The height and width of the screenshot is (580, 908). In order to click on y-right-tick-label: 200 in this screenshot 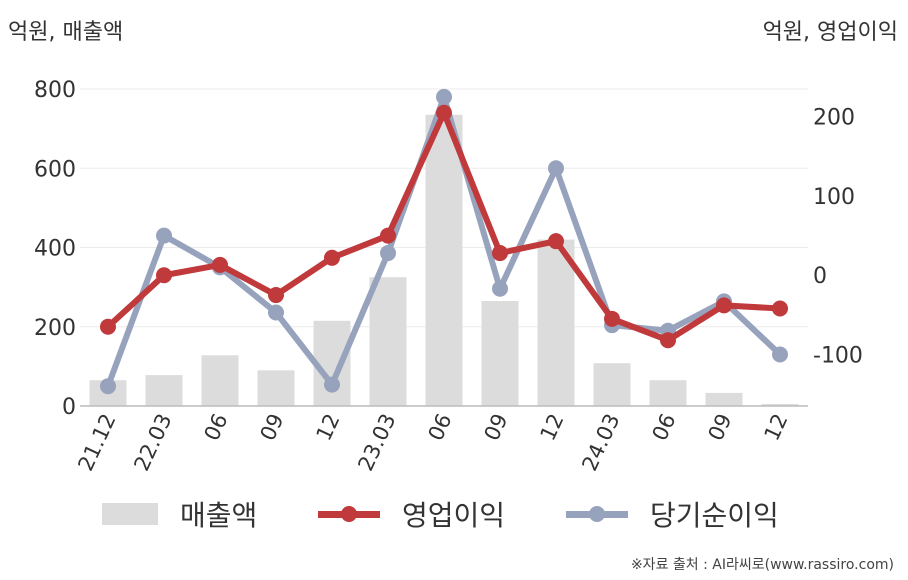, I will do `click(834, 118)`.